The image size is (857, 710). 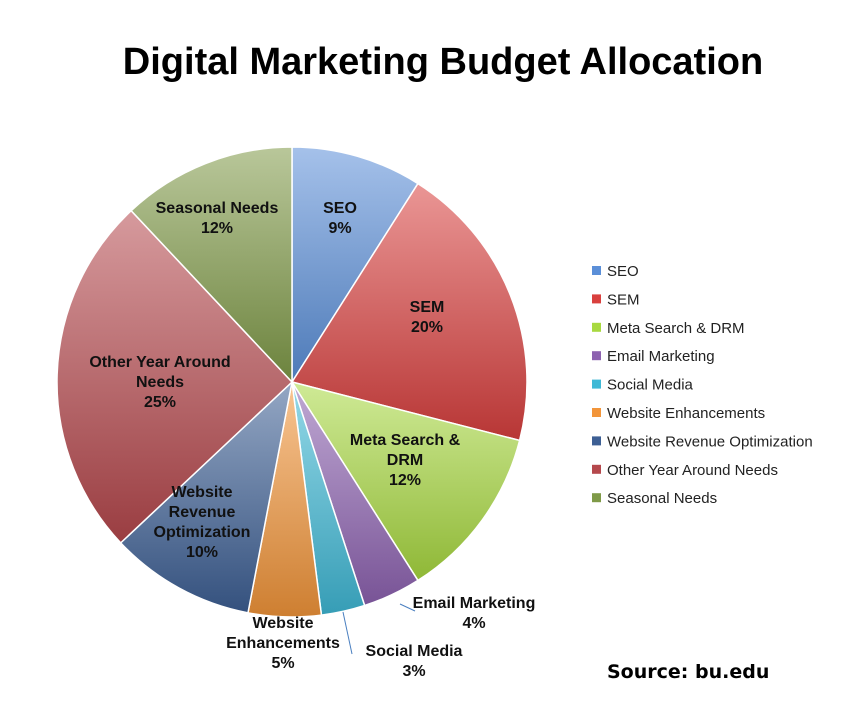 I want to click on legend-swatch-seo, so click(x=596, y=270).